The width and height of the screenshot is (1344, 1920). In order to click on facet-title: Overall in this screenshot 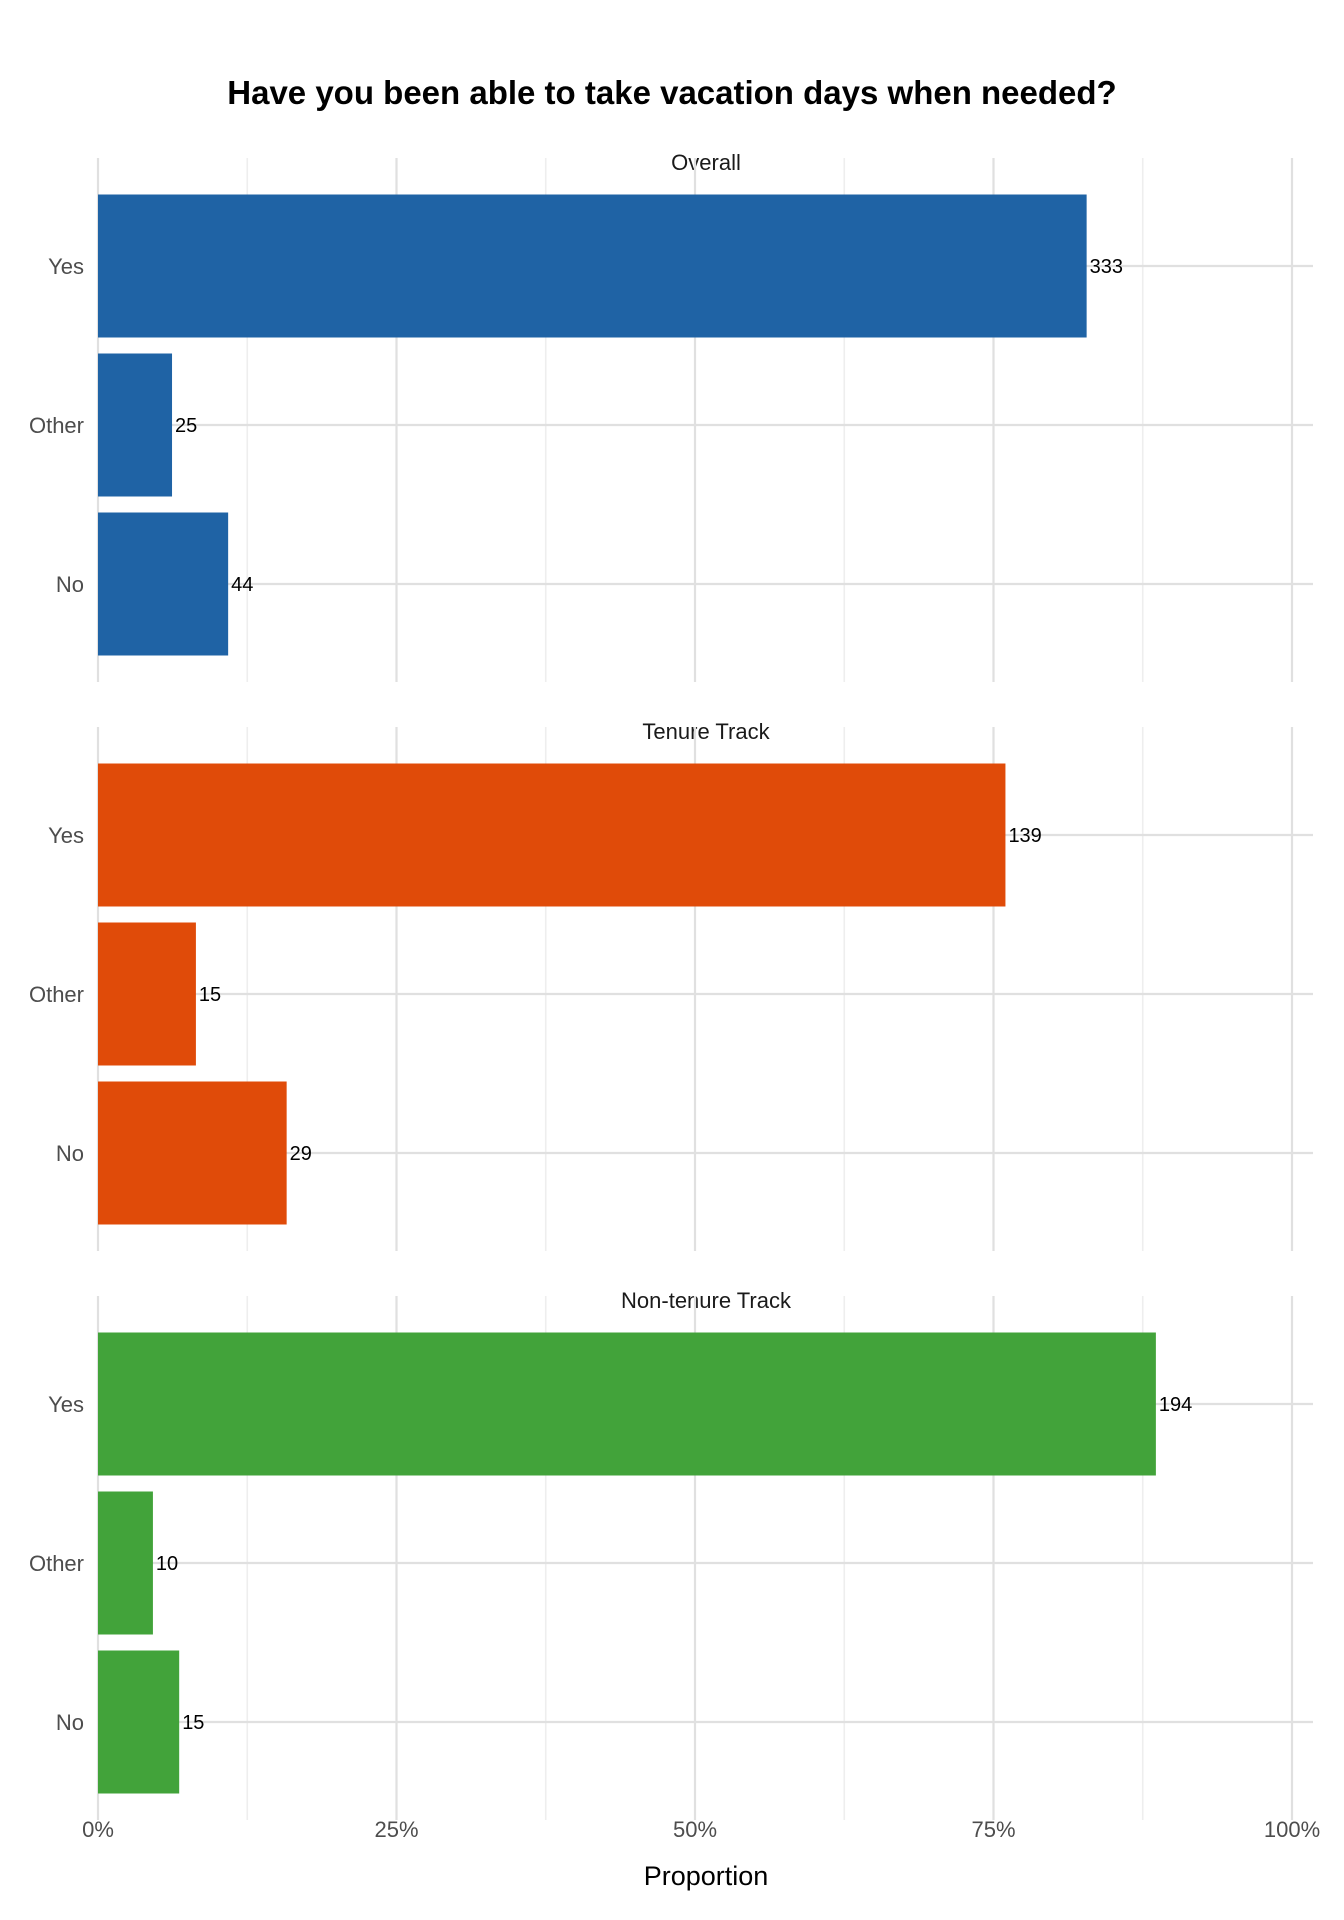, I will do `click(706, 162)`.